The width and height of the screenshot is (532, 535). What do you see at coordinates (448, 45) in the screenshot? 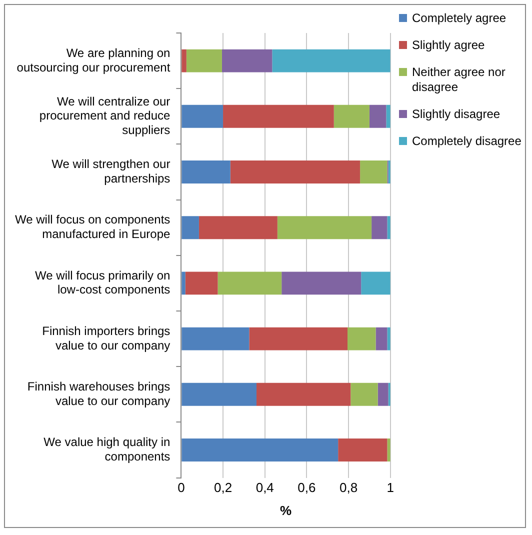
I see `legend-label: Slightly agree` at bounding box center [448, 45].